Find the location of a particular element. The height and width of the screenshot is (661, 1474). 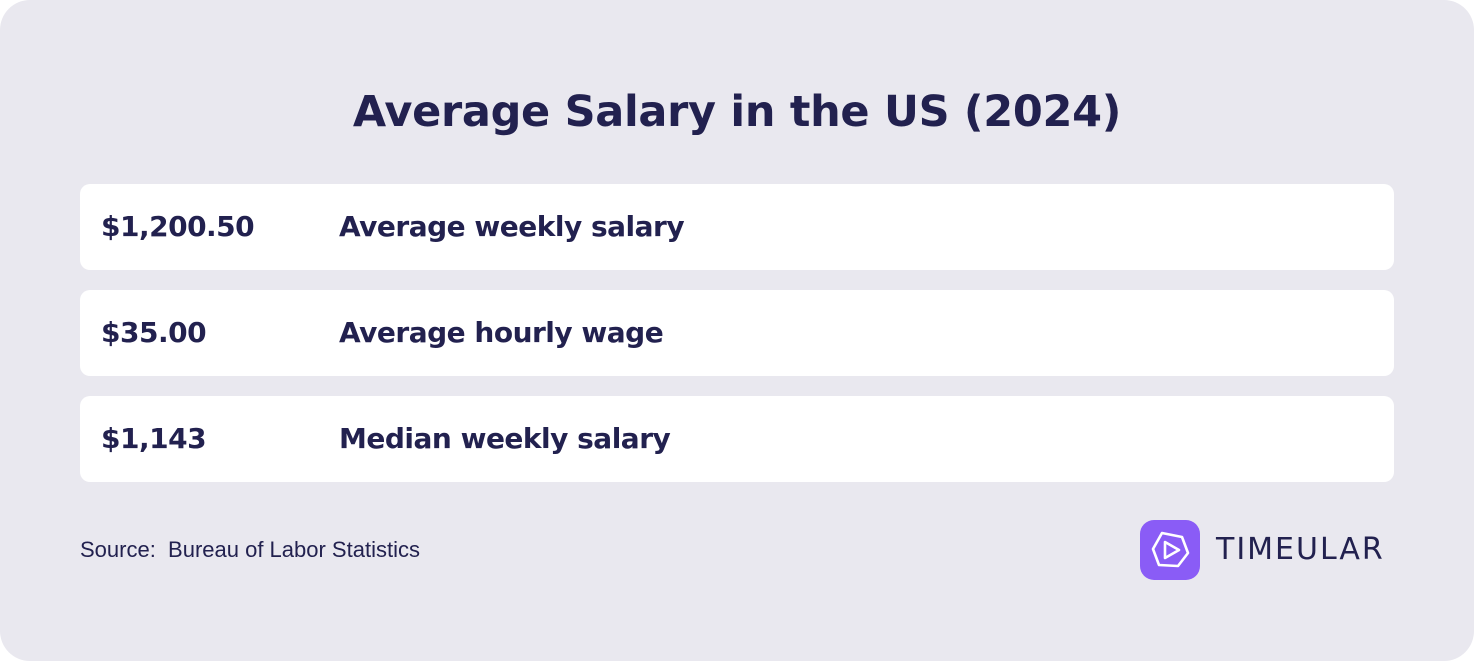

stat-value: $1,143 is located at coordinates (154, 438).